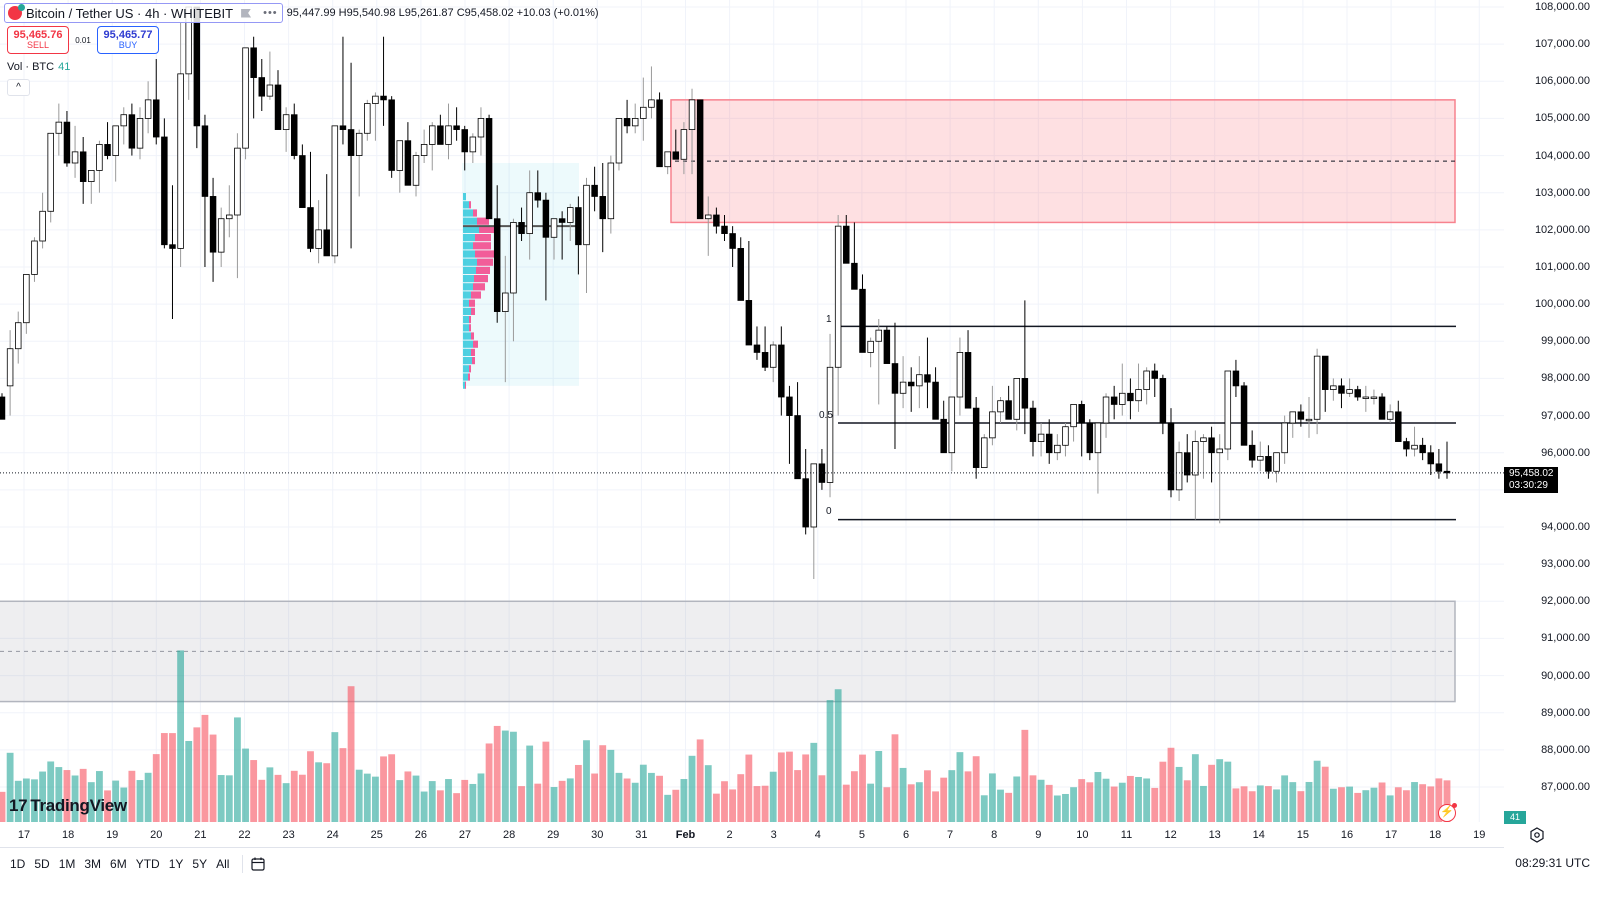 This screenshot has width=1600, height=900. Describe the element at coordinates (1562, 44) in the screenshot. I see `price-tick: 107,000.00` at that location.